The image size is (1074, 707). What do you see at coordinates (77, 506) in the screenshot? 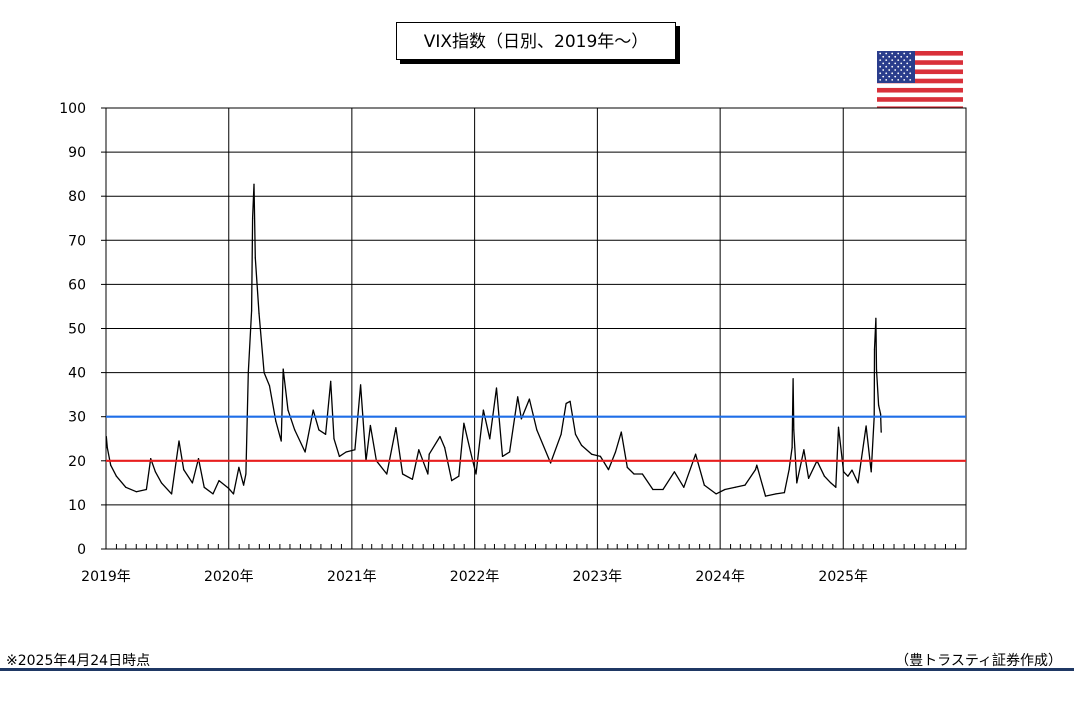
I see `y-tick-label: 10` at bounding box center [77, 506].